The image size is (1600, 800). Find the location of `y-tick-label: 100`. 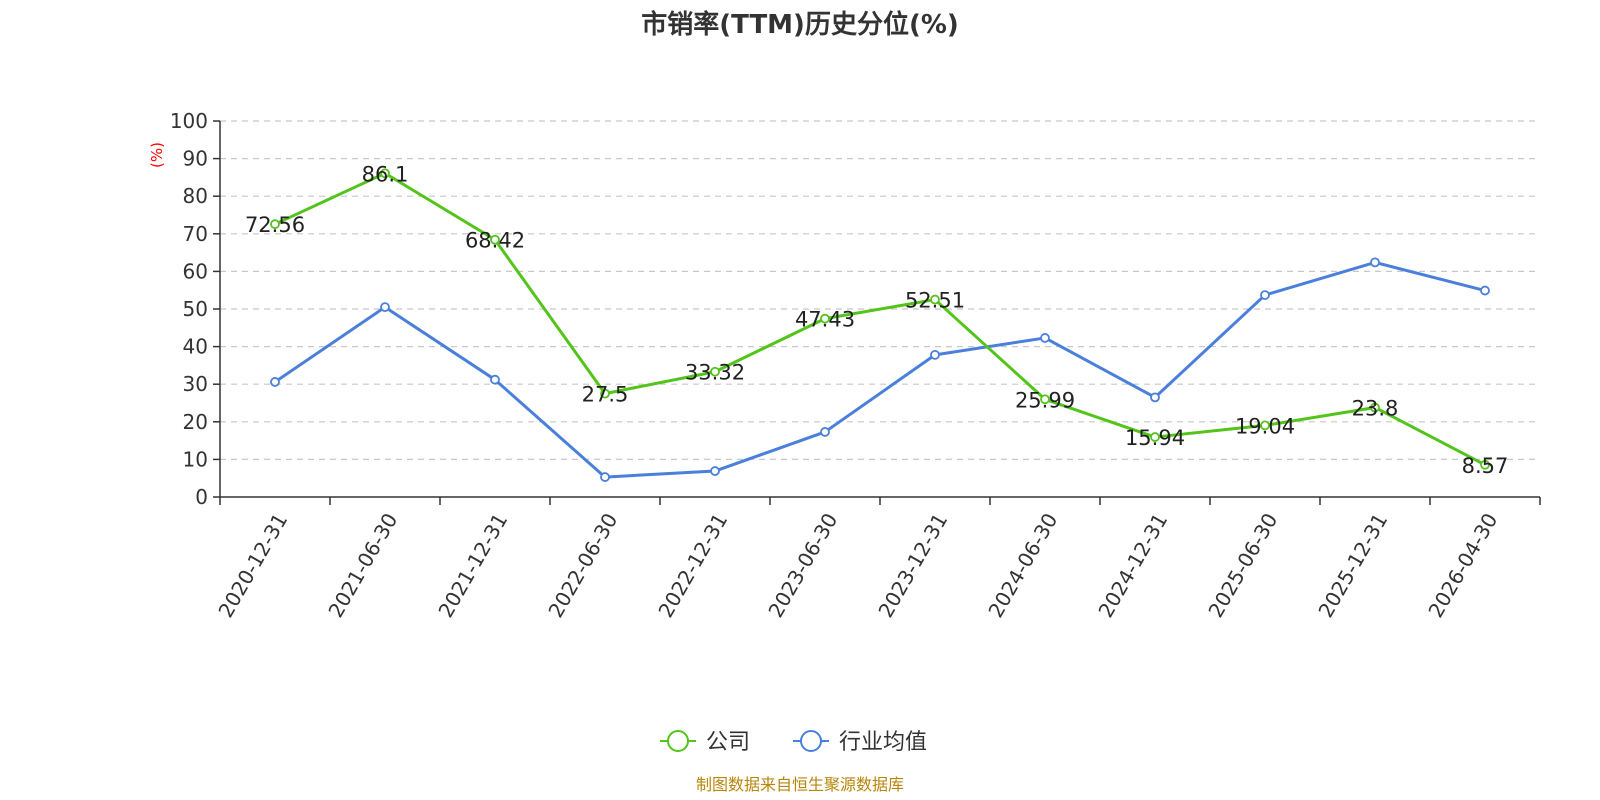

y-tick-label: 100 is located at coordinates (189, 121).